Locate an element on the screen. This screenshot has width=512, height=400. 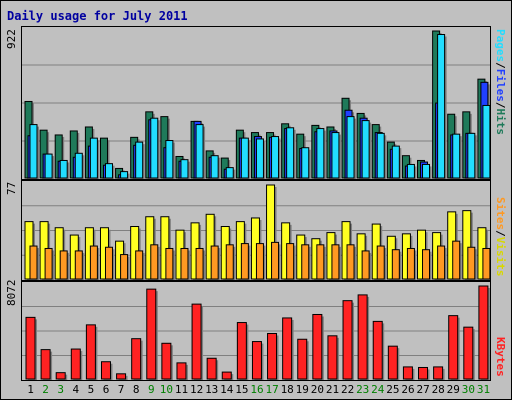
day-label: 19 is located at coordinates (302, 389).